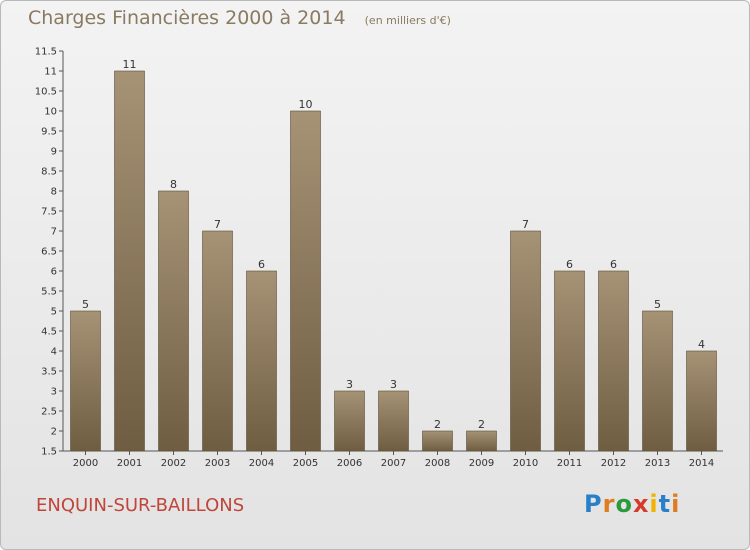 The width and height of the screenshot is (750, 550). I want to click on y-tick-label: 6.5, so click(49, 252).